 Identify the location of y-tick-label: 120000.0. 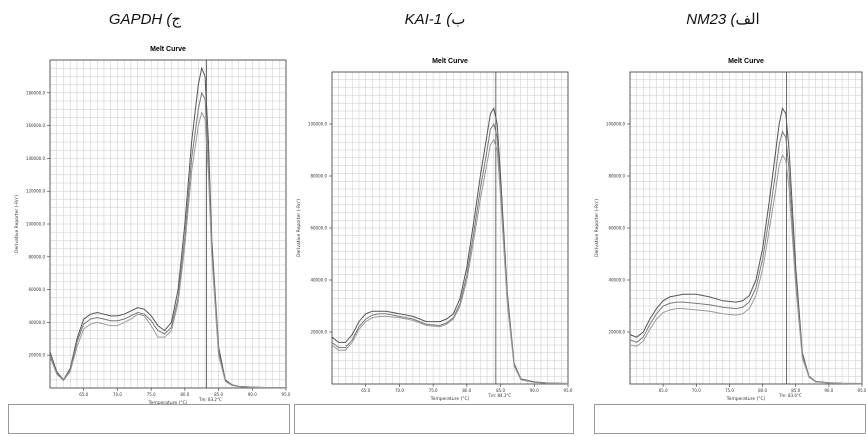
(36, 191).